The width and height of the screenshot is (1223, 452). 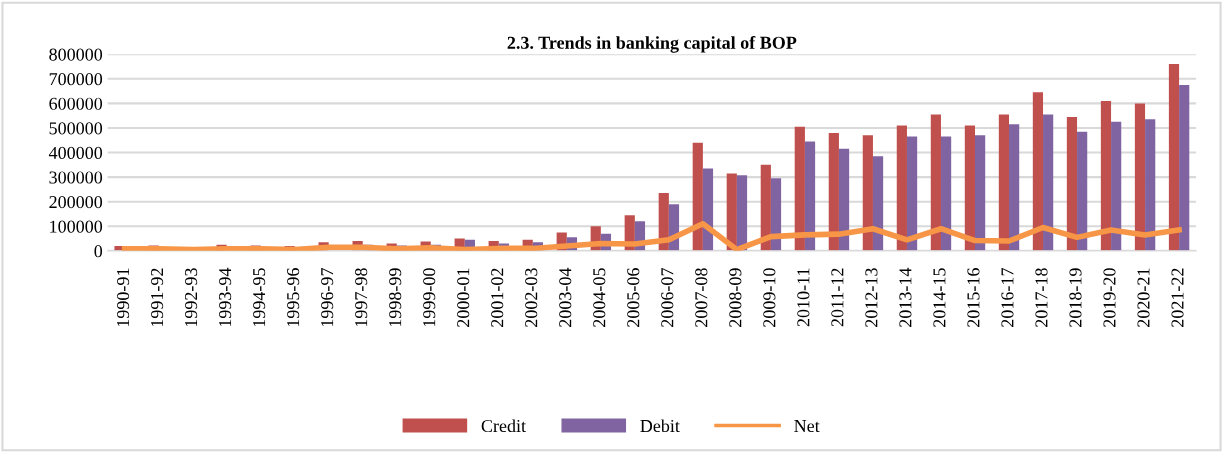 What do you see at coordinates (157, 297) in the screenshot?
I see `x-tick-label: 1991-92` at bounding box center [157, 297].